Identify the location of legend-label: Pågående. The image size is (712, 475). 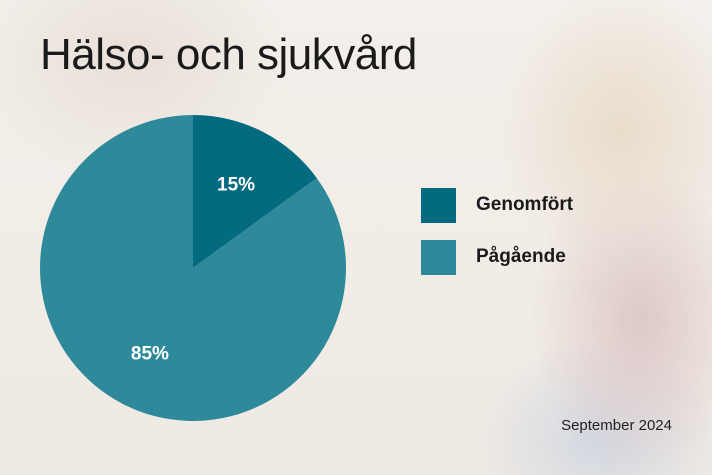
(521, 256).